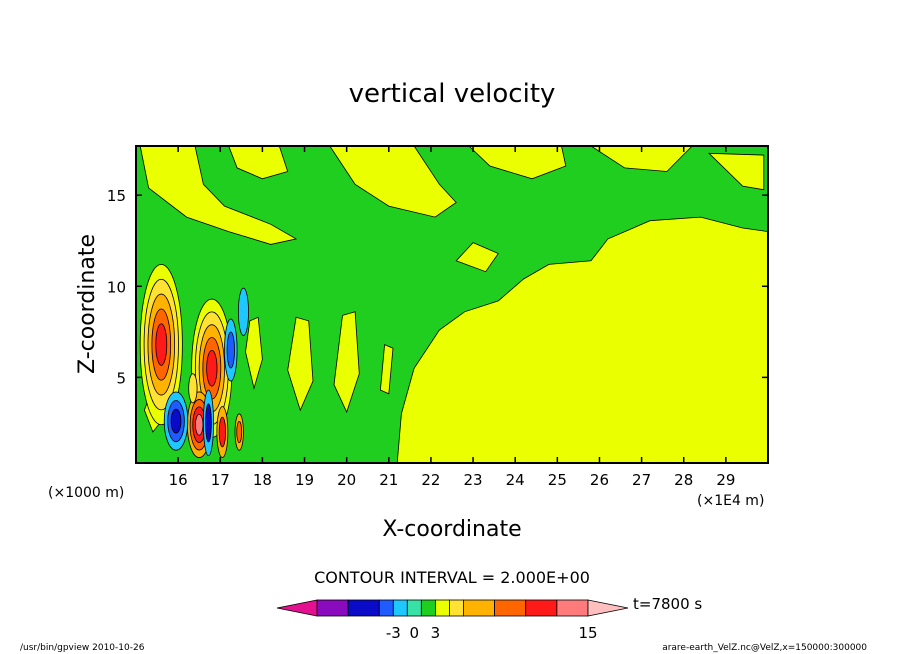 The width and height of the screenshot is (904, 654). Describe the element at coordinates (415, 633) in the screenshot. I see `colorbar-label: 0` at that location.